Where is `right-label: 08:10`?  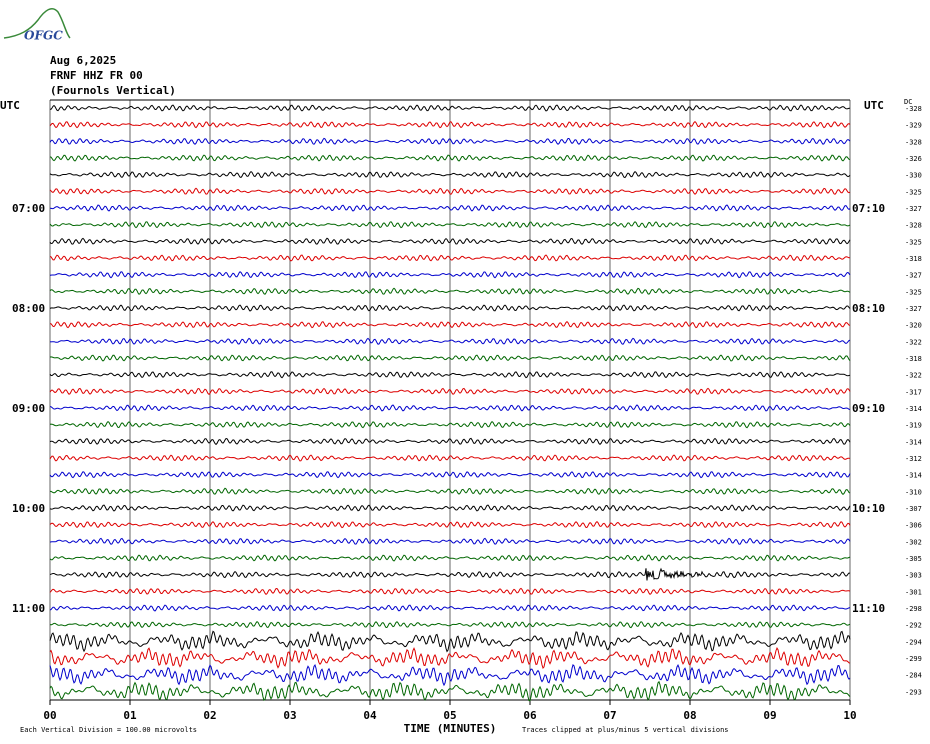 right-label: 08:10 is located at coordinates (868, 308).